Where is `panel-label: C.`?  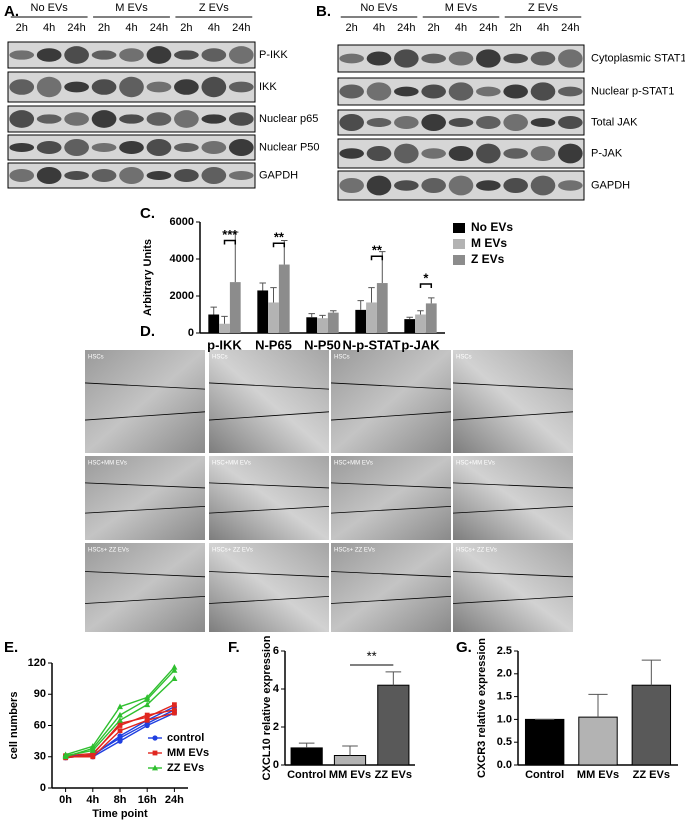
panel-label: C. is located at coordinates (147, 213).